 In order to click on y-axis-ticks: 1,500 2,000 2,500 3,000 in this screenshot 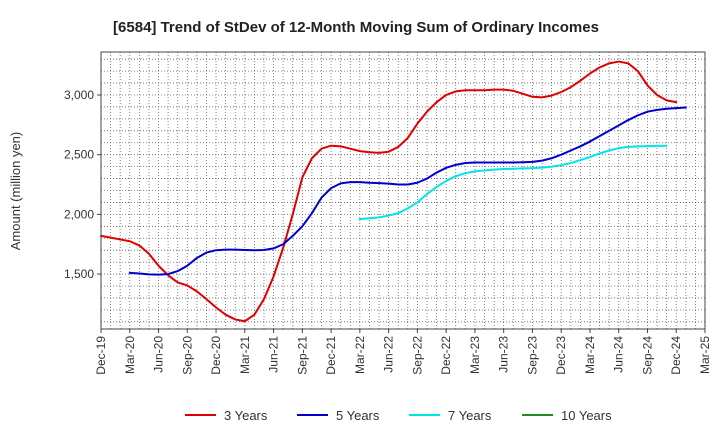, I will do `click(82, 184)`.